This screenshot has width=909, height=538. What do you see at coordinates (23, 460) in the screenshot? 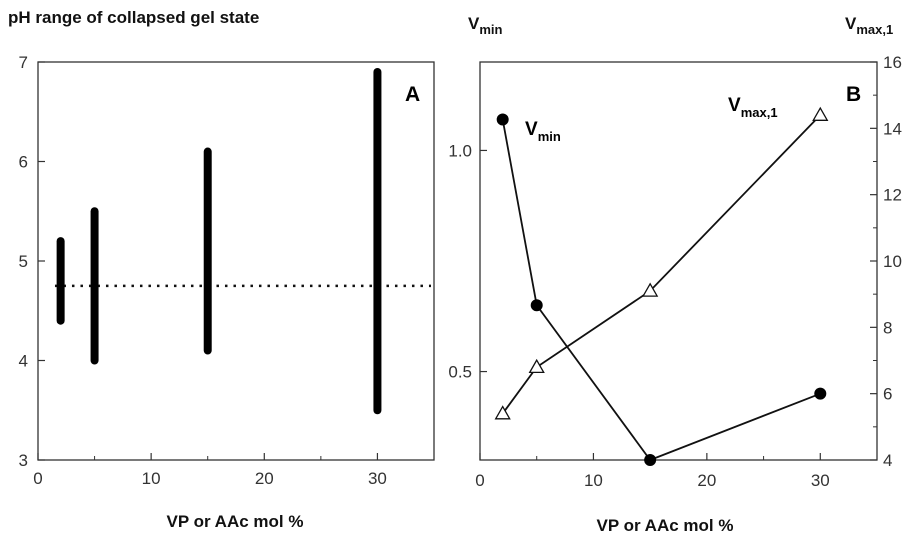
I see `panel-a-y-tick-label: 3` at bounding box center [23, 460].